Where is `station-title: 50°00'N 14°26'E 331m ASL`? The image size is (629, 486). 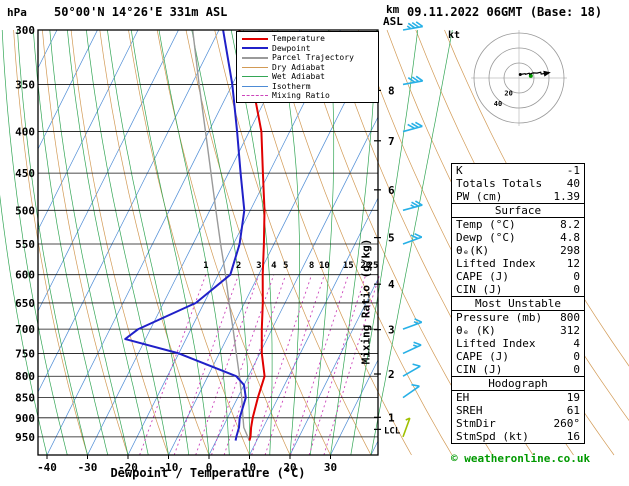 station-title: 50°00'N 14°26'E 331m ASL is located at coordinates (141, 12).